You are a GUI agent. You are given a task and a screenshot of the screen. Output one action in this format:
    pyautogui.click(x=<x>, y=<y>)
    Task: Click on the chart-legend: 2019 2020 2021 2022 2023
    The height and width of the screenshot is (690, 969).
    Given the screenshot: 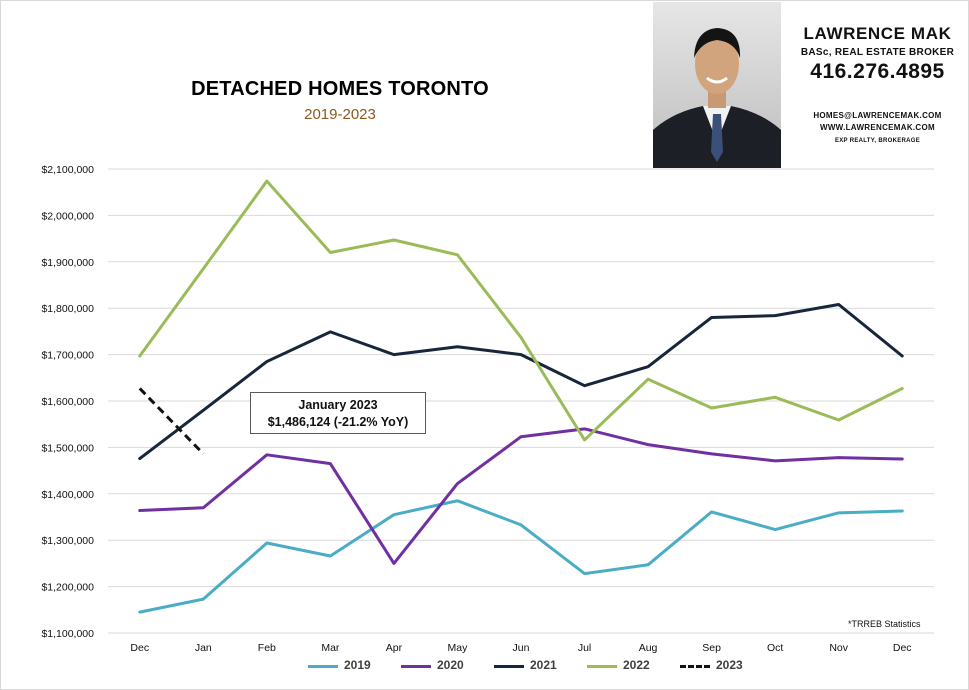 What is the action you would take?
    pyautogui.click(x=484, y=666)
    